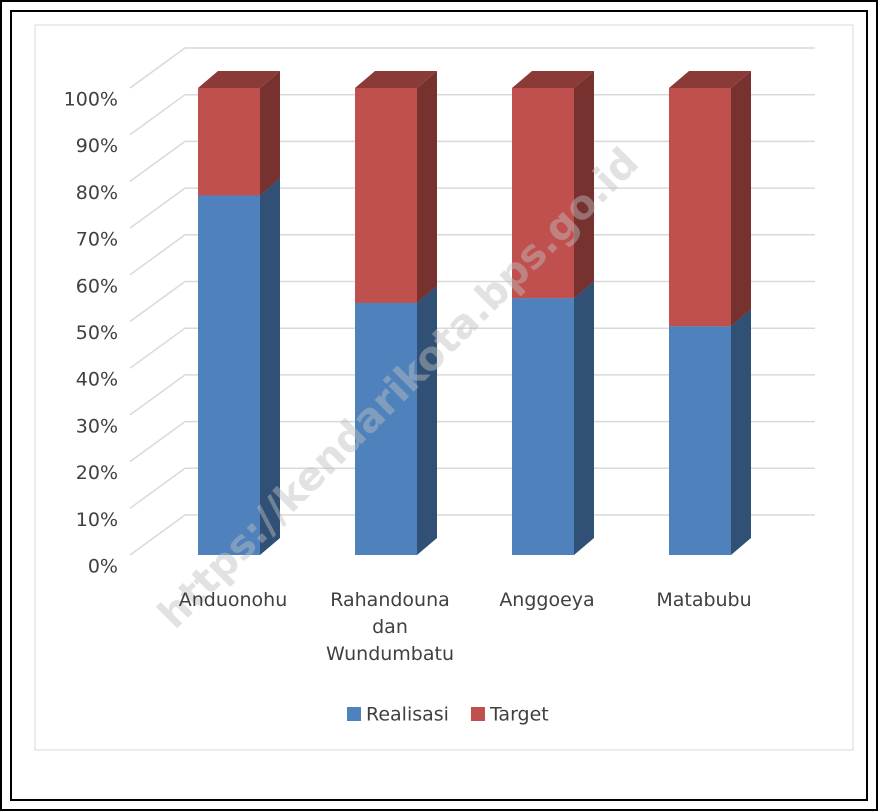 The image size is (878, 811). What do you see at coordinates (97, 333) in the screenshot?
I see `y-tick-label: 50%` at bounding box center [97, 333].